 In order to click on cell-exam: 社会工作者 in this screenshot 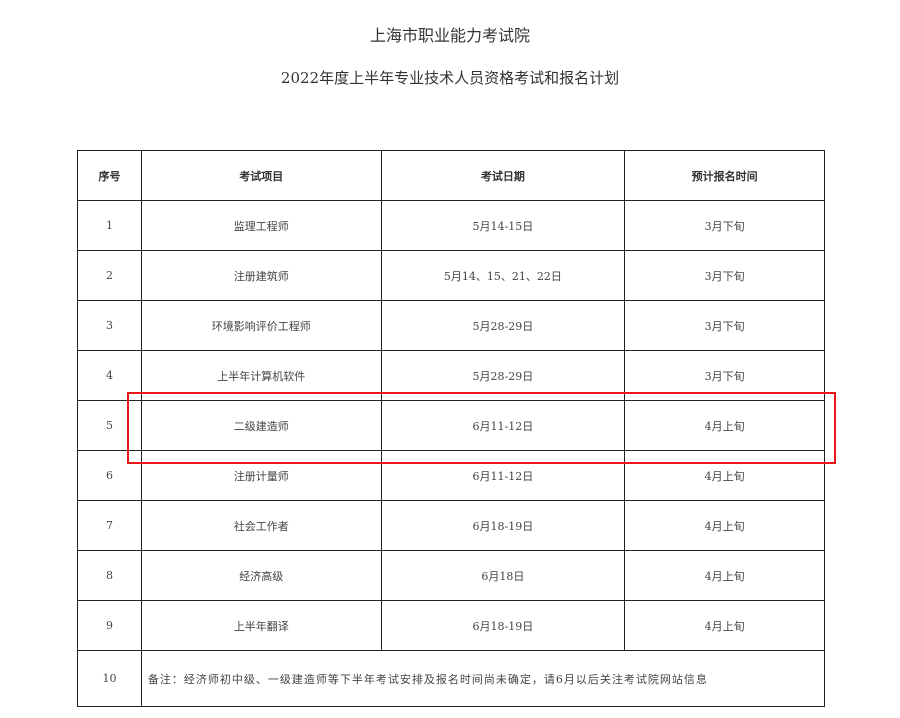, I will do `click(261, 525)`.